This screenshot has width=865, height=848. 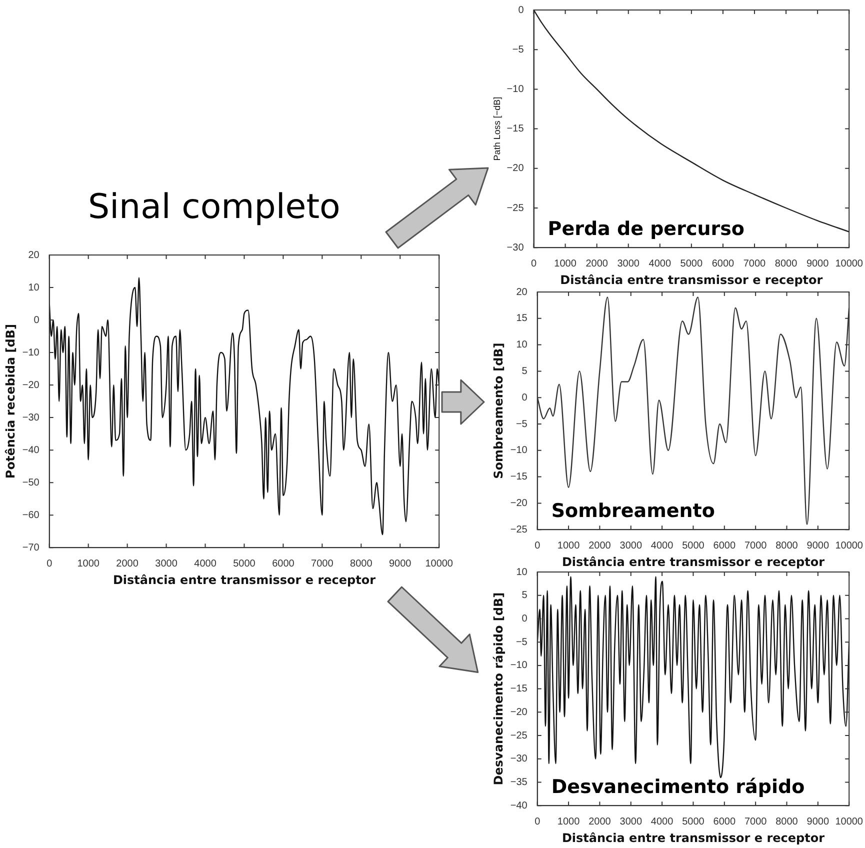 I want to click on y-tick-label: −35, so click(x=519, y=782).